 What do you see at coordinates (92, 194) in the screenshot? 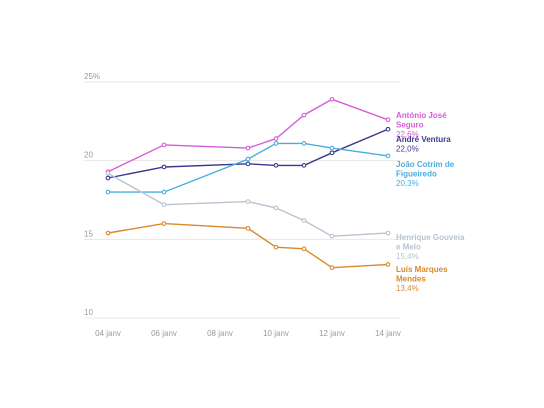
I see `y-axis-ticks: 10 15 20 25%` at bounding box center [92, 194].